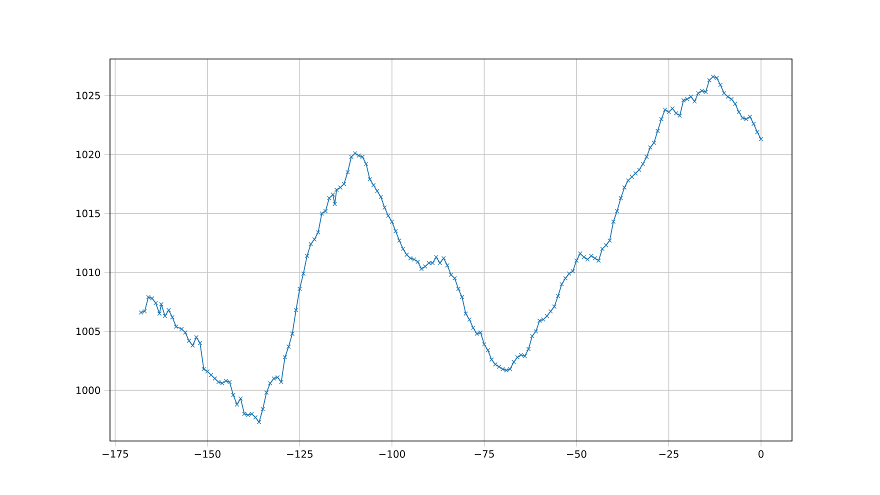 This screenshot has width=880, height=495. I want to click on x-tick-label: −150, so click(207, 454).